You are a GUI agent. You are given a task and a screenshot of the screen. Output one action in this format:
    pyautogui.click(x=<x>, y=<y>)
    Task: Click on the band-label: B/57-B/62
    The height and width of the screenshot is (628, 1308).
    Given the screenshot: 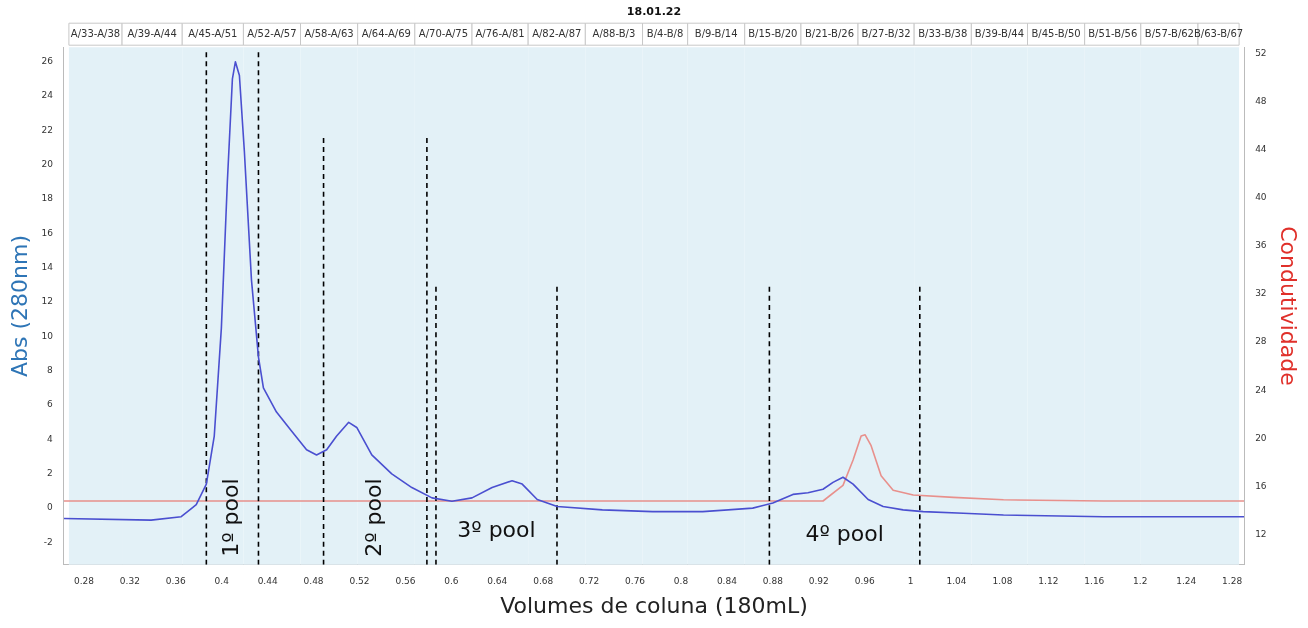 What is the action you would take?
    pyautogui.click(x=1169, y=33)
    